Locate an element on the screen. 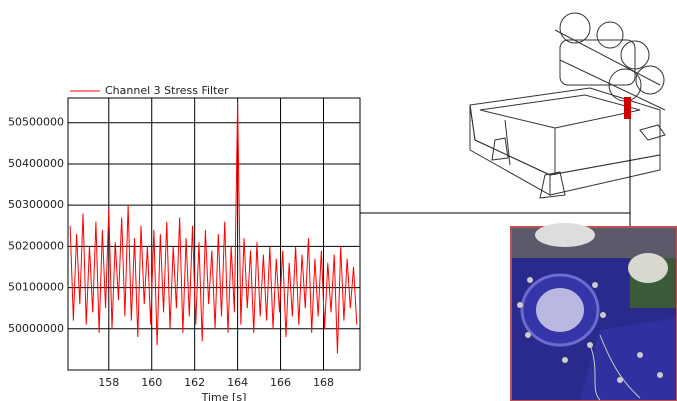 The height and width of the screenshot is (401, 677). x-tick-label: 160 is located at coordinates (151, 382).